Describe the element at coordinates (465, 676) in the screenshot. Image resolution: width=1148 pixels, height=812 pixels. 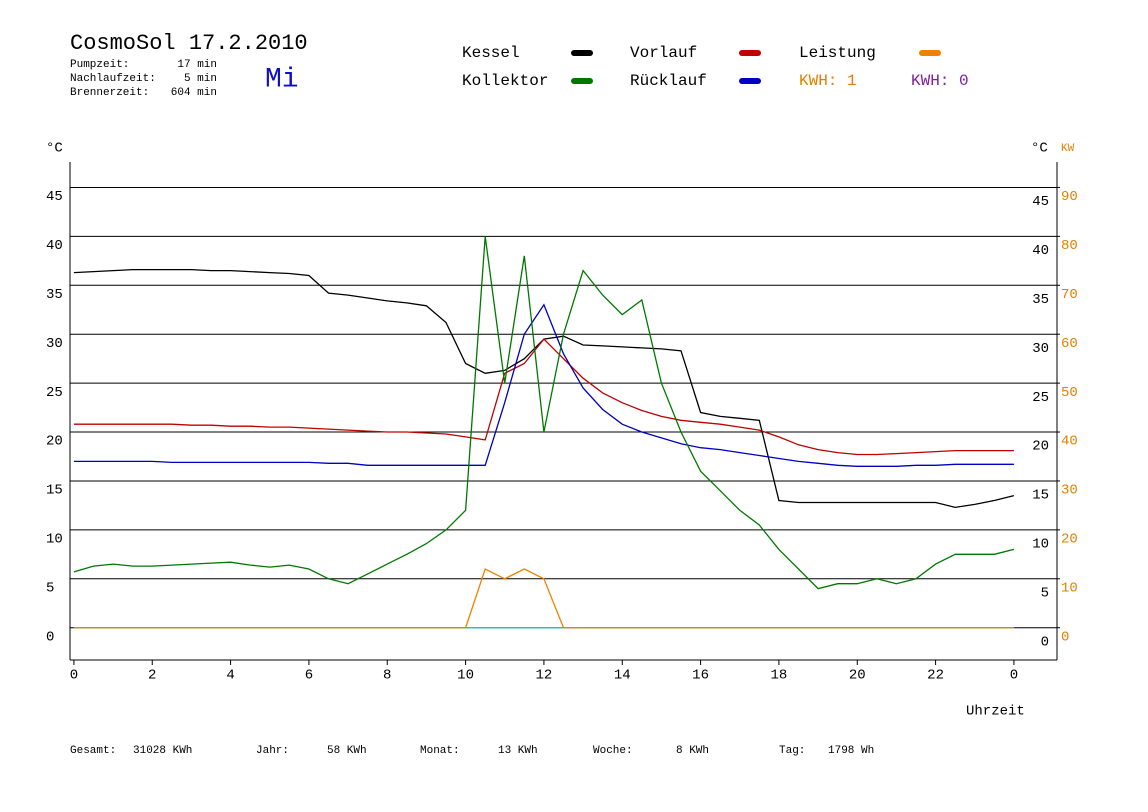
I see `x-tick-label: 10` at that location.